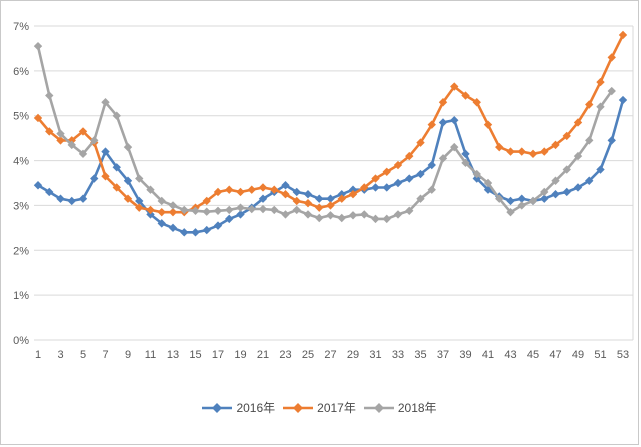  Describe the element at coordinates (38, 355) in the screenshot. I see `x-tick-label: 1` at that location.